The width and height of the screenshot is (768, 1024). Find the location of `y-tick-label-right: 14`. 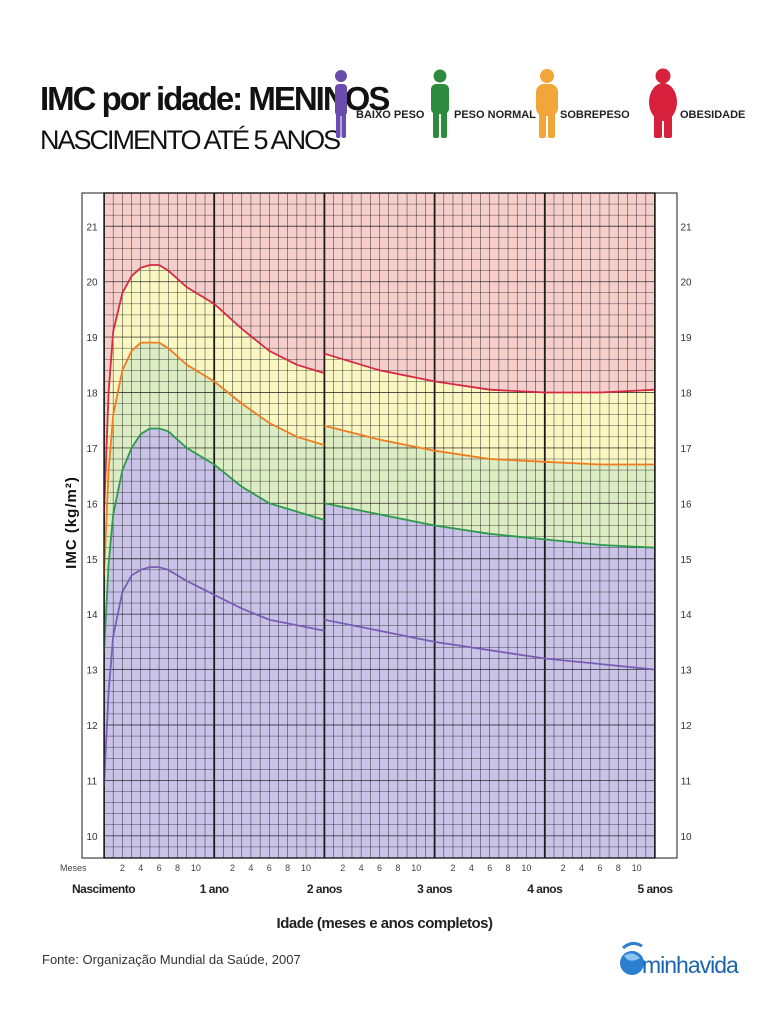

y-tick-label-right: 14 is located at coordinates (686, 615).